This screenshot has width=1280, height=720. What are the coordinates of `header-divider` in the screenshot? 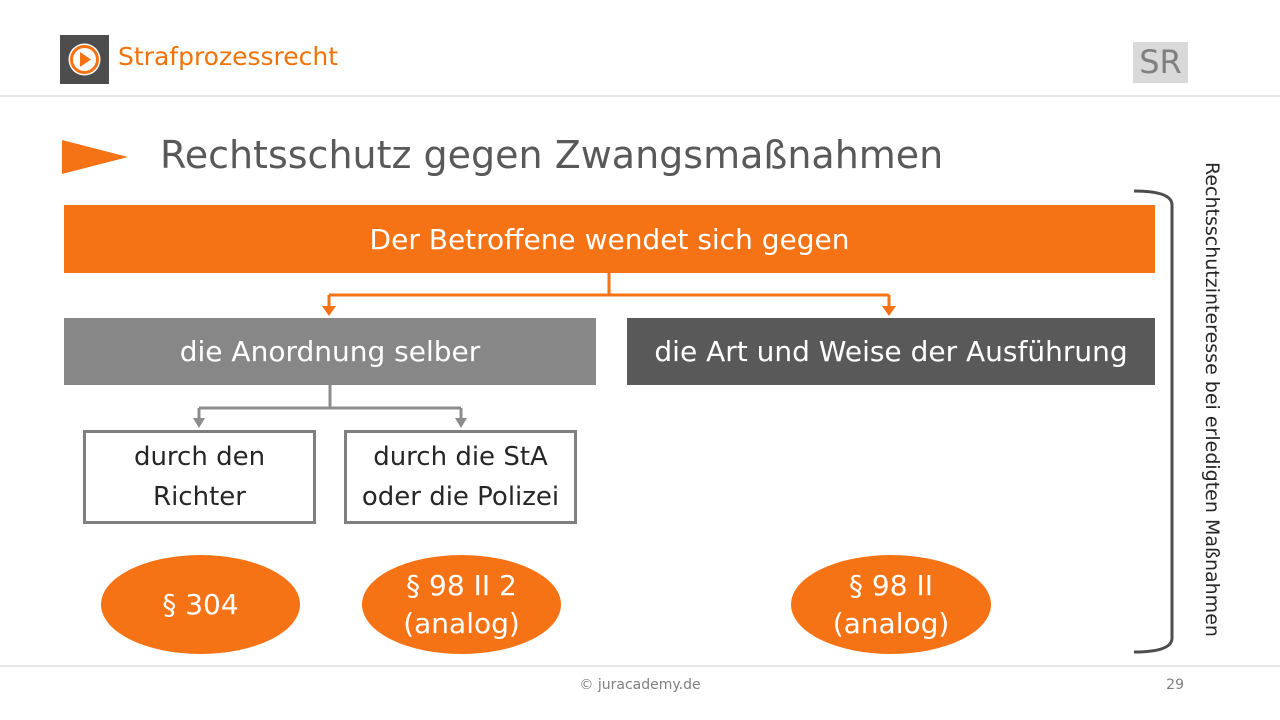 It's located at (640, 96).